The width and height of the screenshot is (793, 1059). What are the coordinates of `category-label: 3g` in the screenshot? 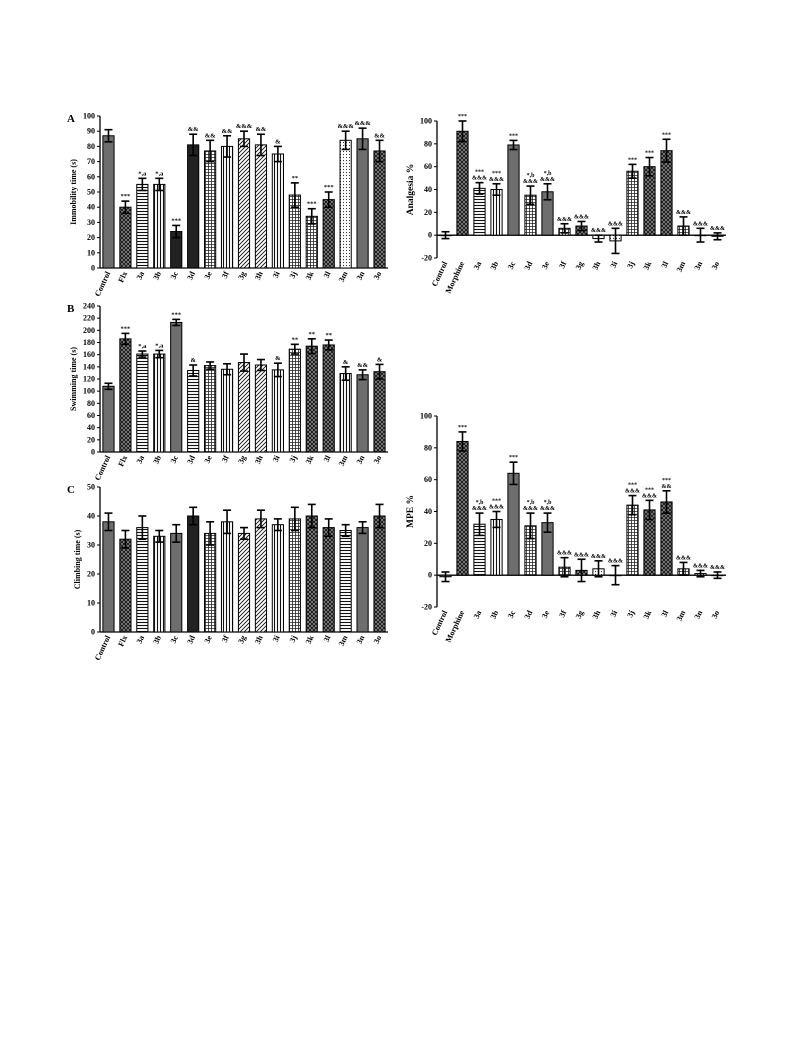 It's located at (580, 614).